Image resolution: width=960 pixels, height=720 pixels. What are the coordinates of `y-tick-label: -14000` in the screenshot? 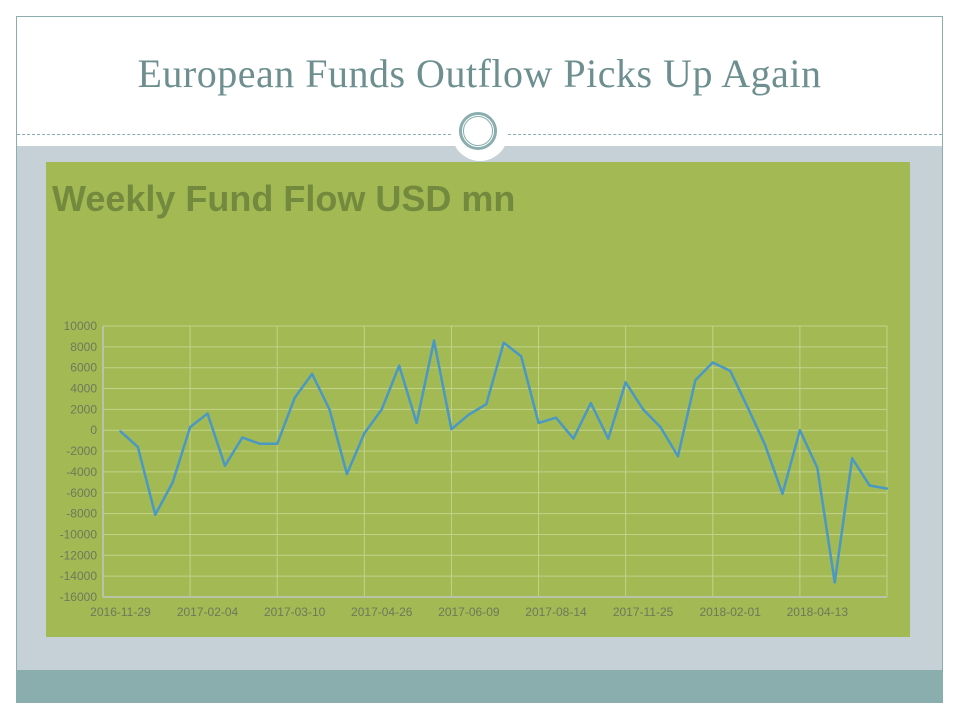 It's located at (79, 576).